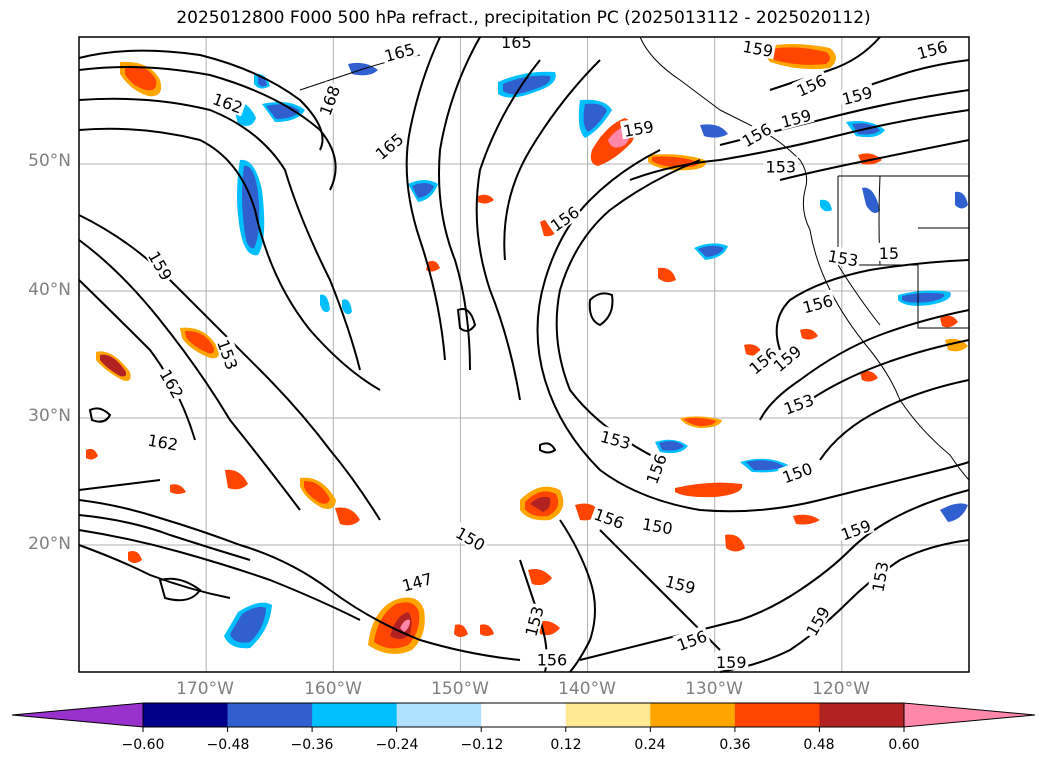 This screenshot has width=1047, height=765. I want to click on lat-label-50n: 50°N, so click(49, 161).